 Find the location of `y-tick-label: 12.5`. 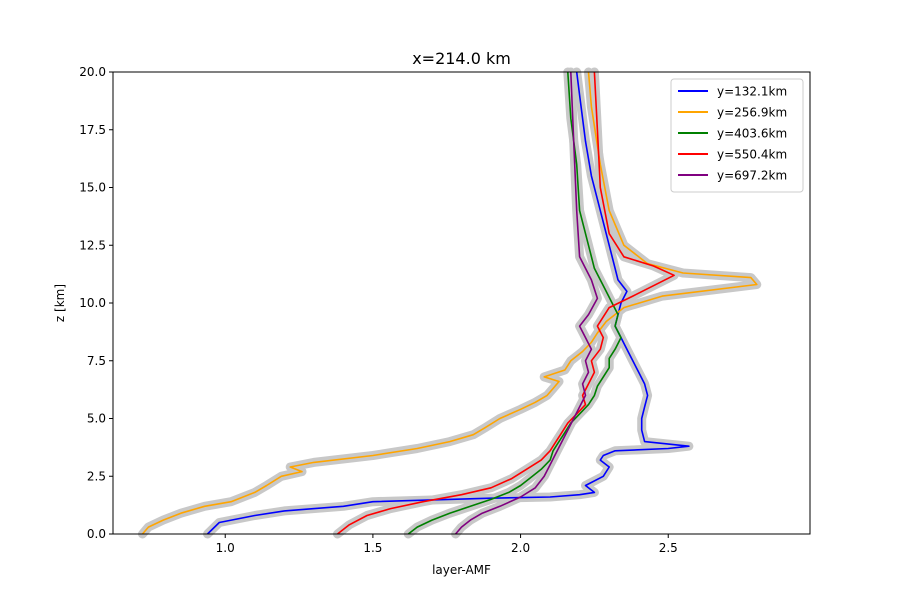

y-tick-label: 12.5 is located at coordinates (92, 245).